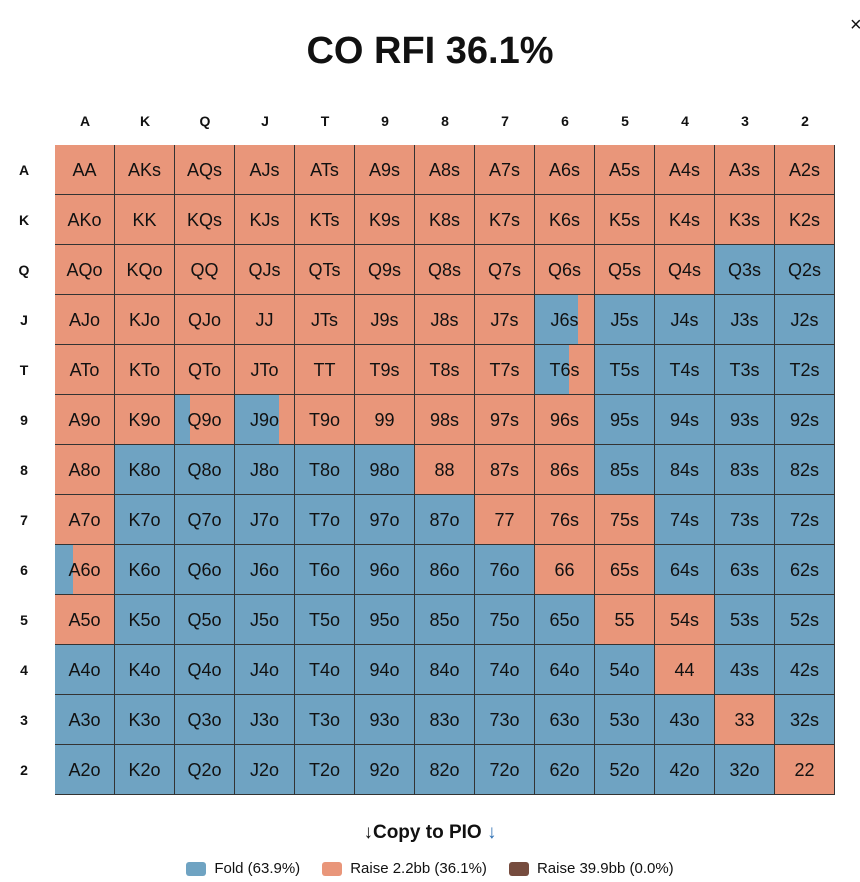 The height and width of the screenshot is (882, 860). Describe the element at coordinates (265, 570) in the screenshot. I see `hand-cell: J6o` at that location.